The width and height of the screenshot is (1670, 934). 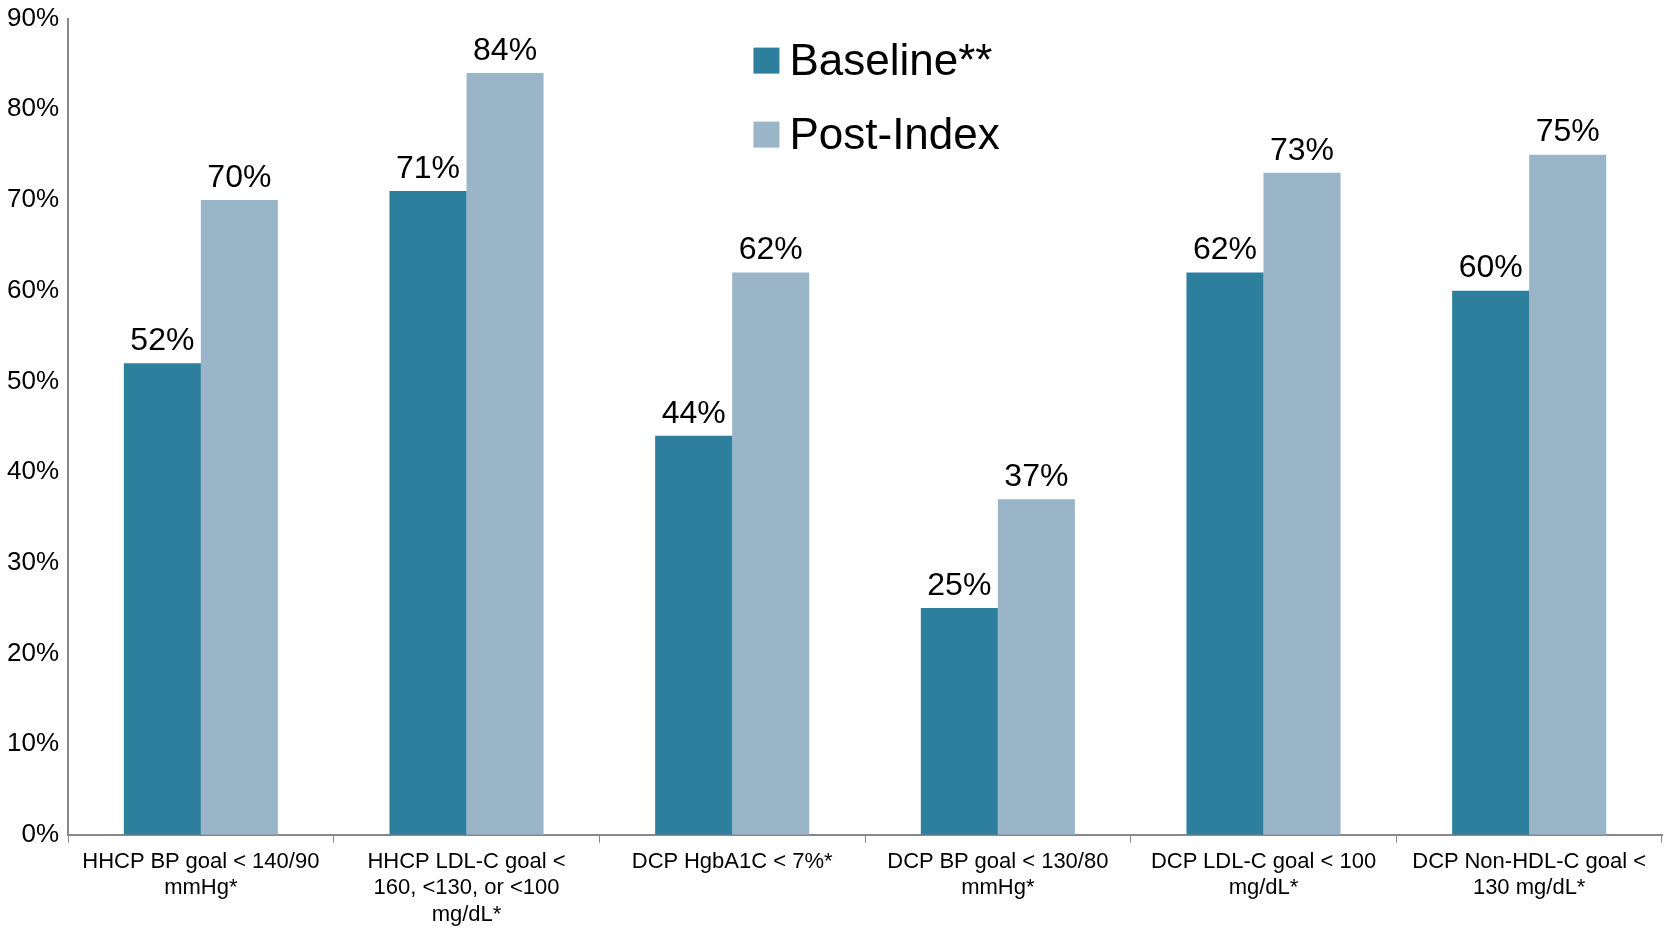 What do you see at coordinates (201, 874) in the screenshot?
I see `x-tick-label: HHCP BP goal < 140/90 mmHg*` at bounding box center [201, 874].